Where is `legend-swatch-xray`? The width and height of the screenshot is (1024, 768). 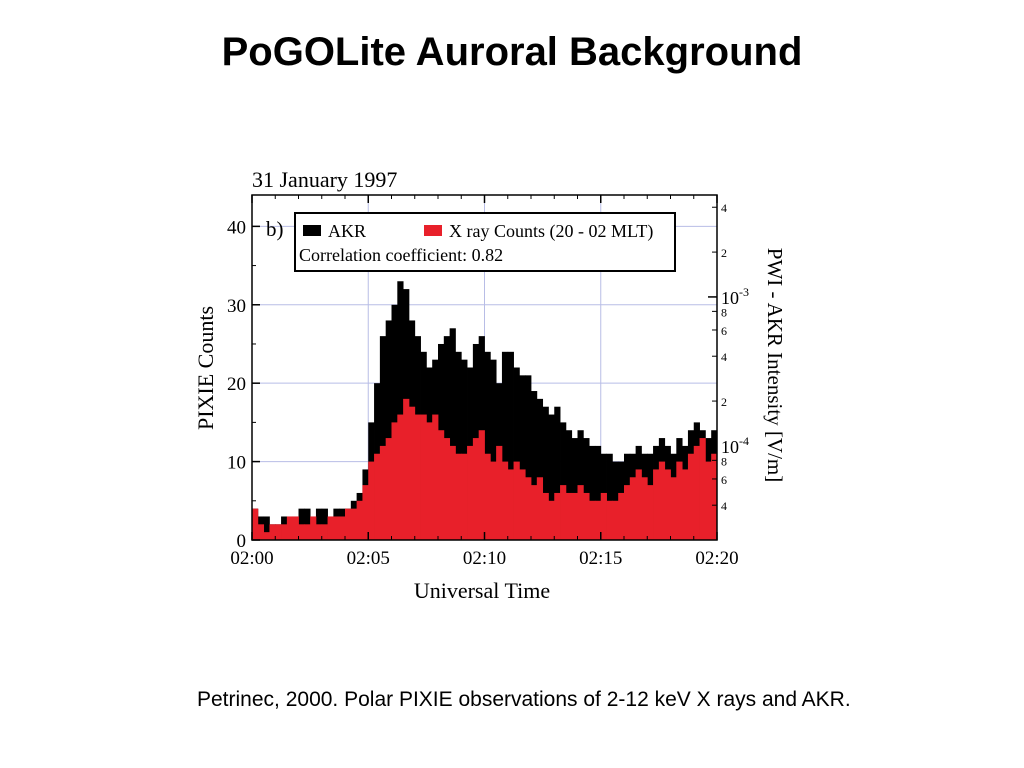 legend-swatch-xray is located at coordinates (433, 230).